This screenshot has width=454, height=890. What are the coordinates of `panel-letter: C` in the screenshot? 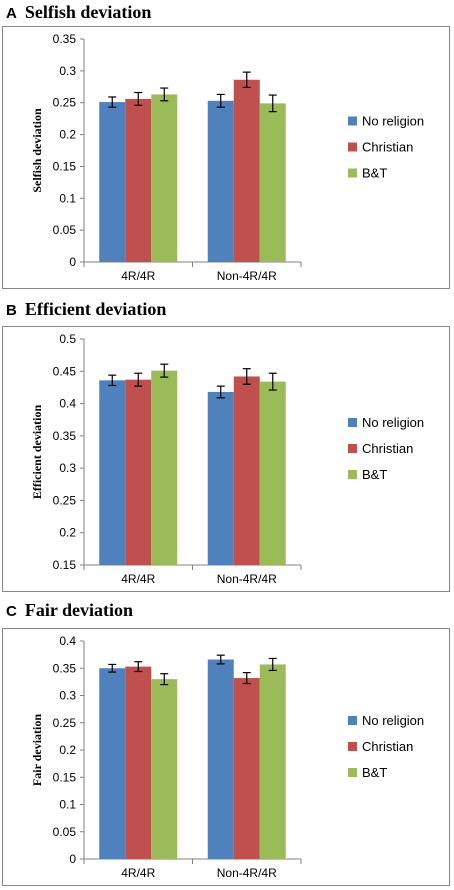 It's located at (11, 611).